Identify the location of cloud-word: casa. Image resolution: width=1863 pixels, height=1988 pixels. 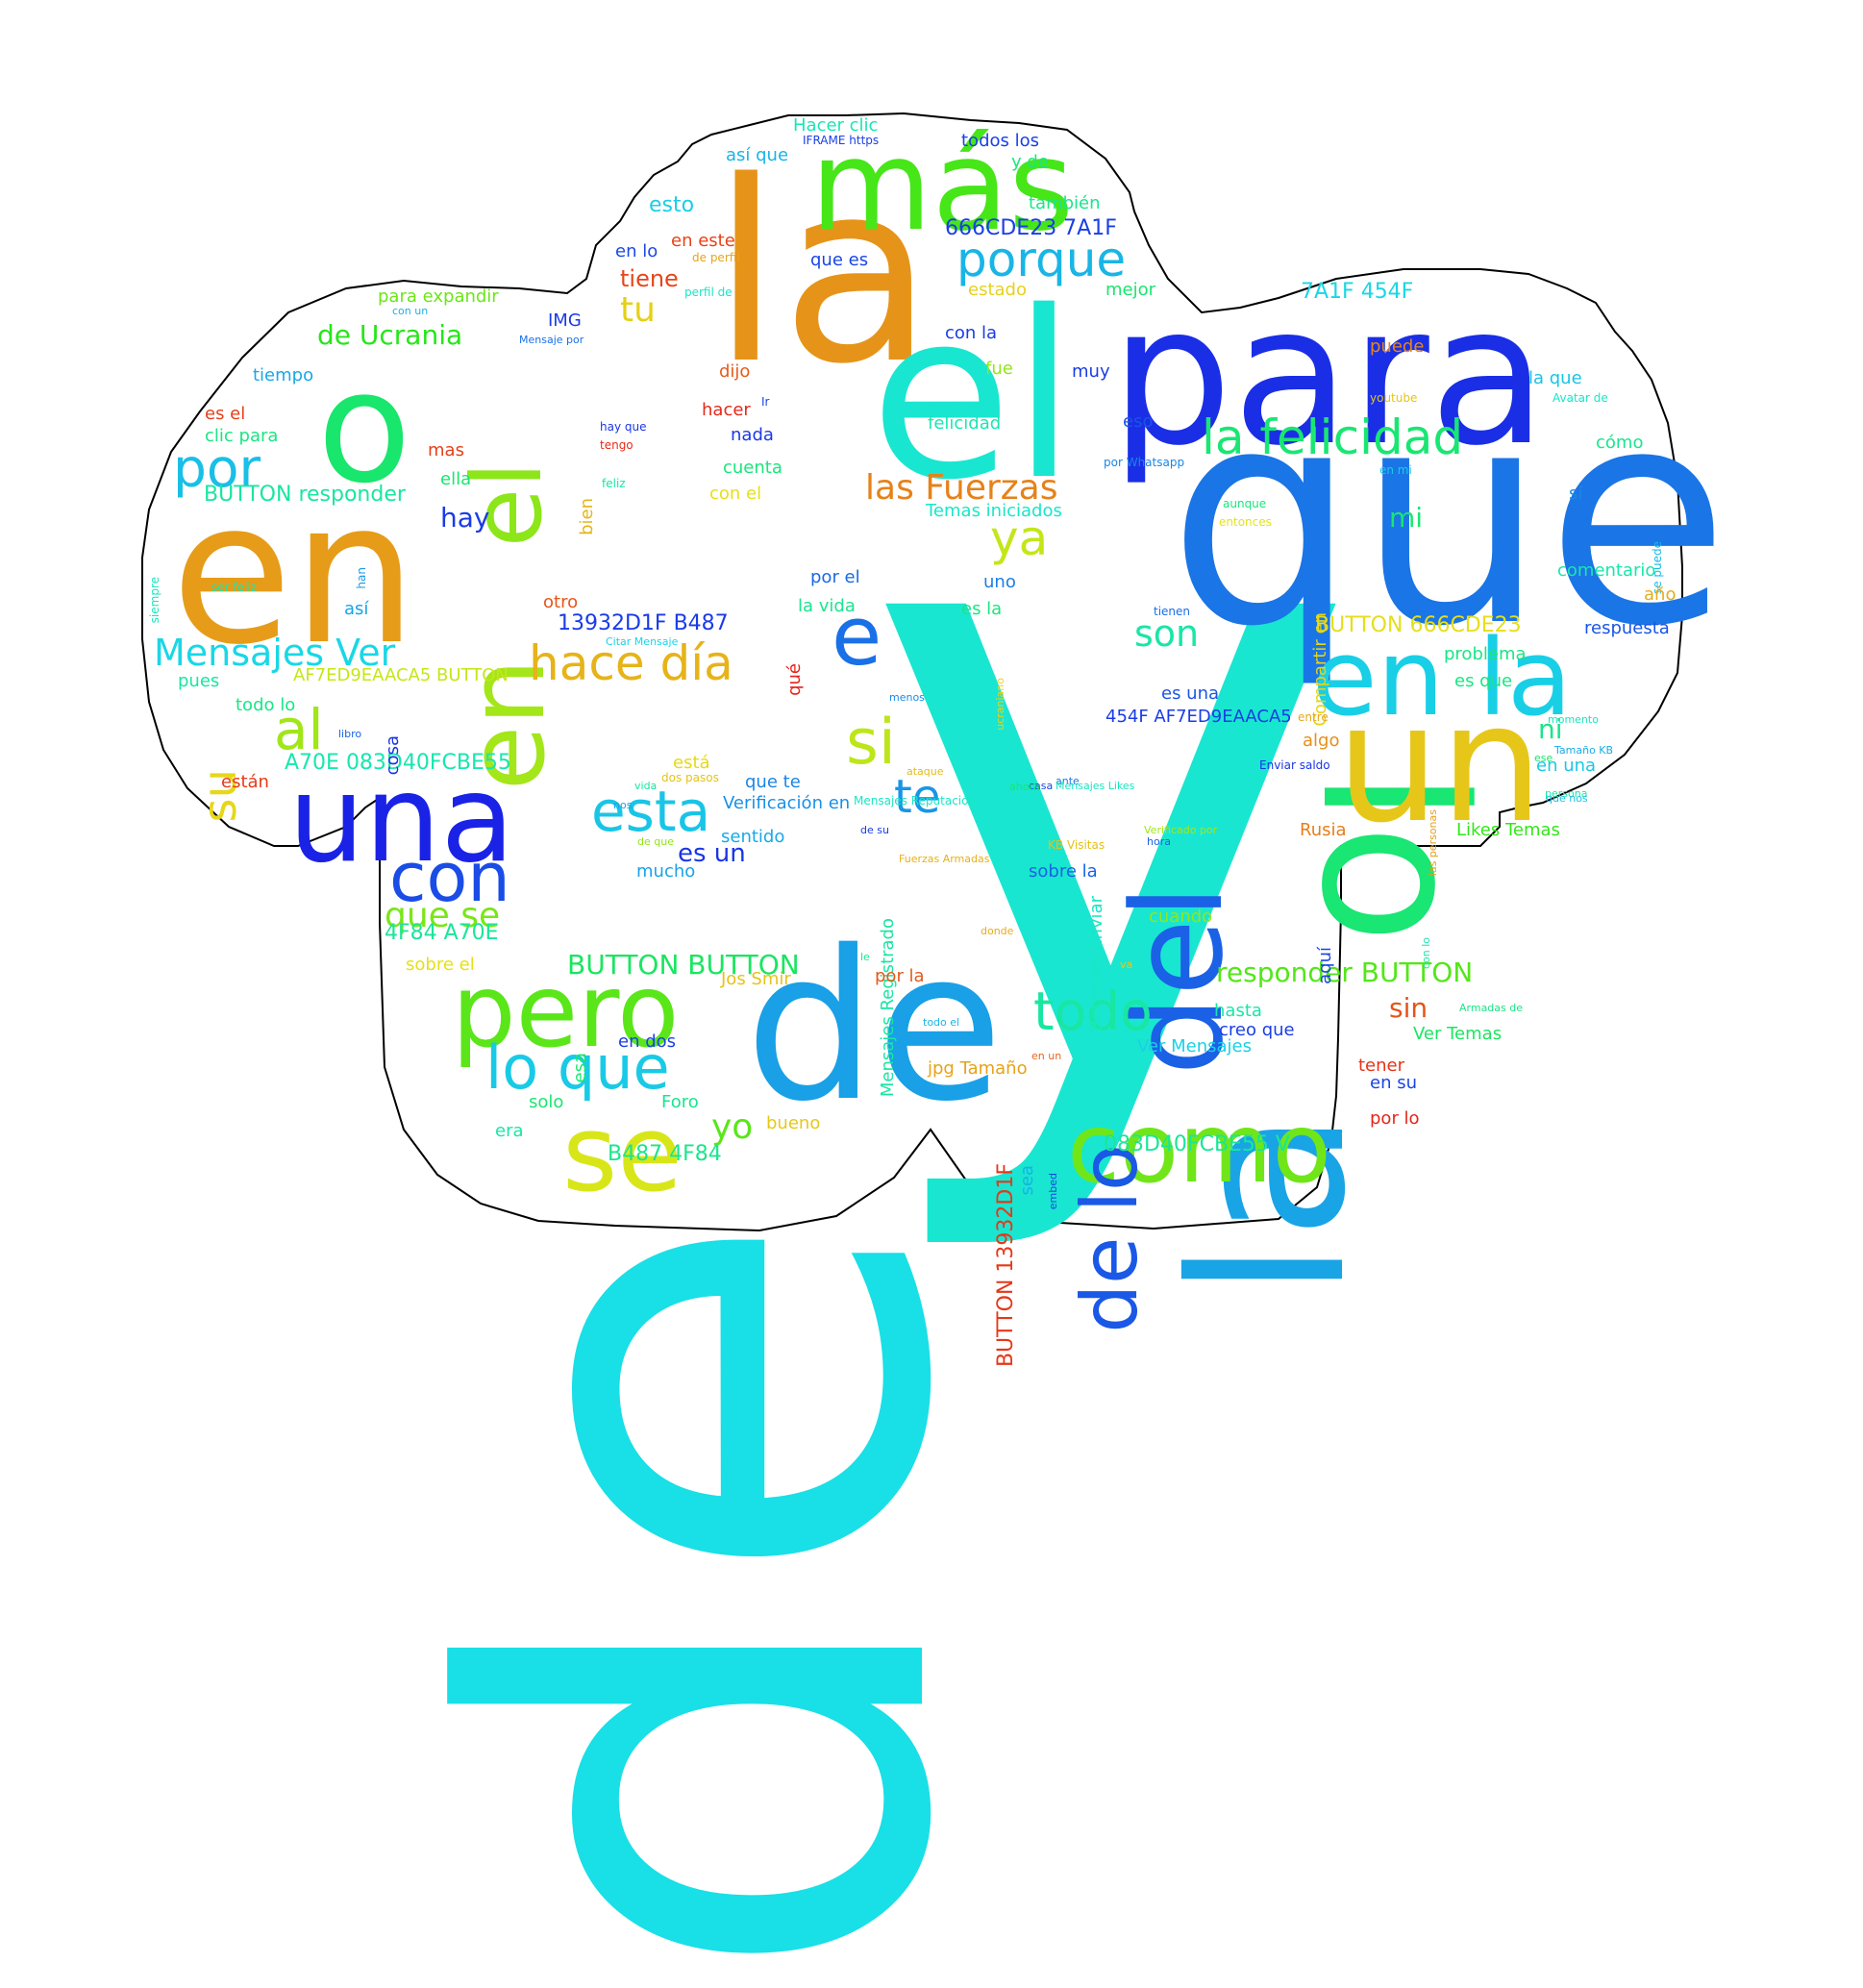
(1041, 786).